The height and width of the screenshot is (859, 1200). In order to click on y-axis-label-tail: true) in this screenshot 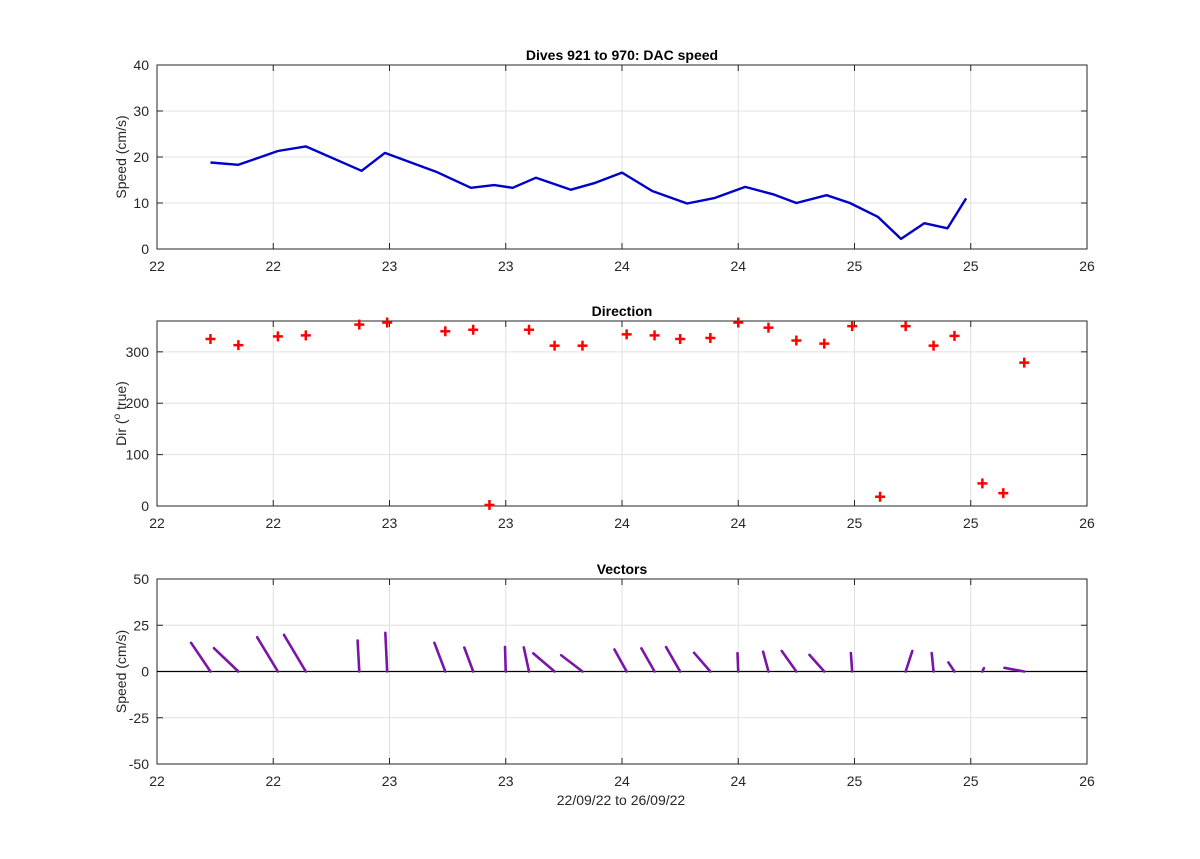, I will do `click(121, 397)`.